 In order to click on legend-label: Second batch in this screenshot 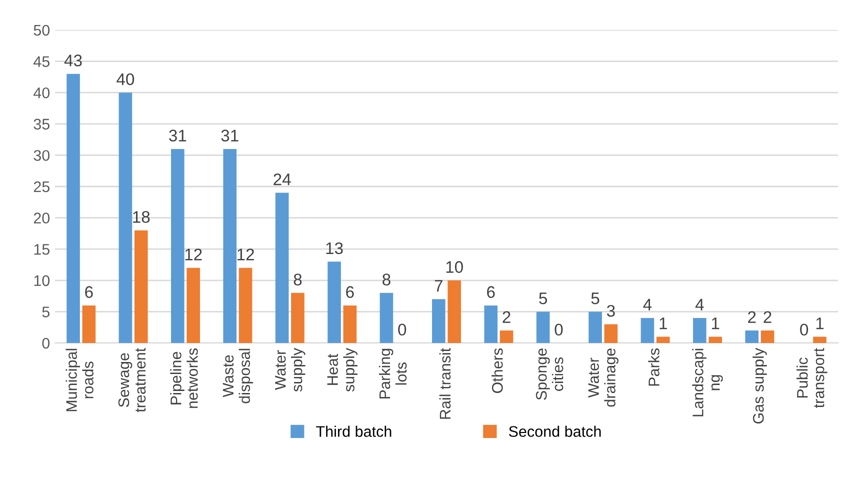, I will do `click(554, 431)`.